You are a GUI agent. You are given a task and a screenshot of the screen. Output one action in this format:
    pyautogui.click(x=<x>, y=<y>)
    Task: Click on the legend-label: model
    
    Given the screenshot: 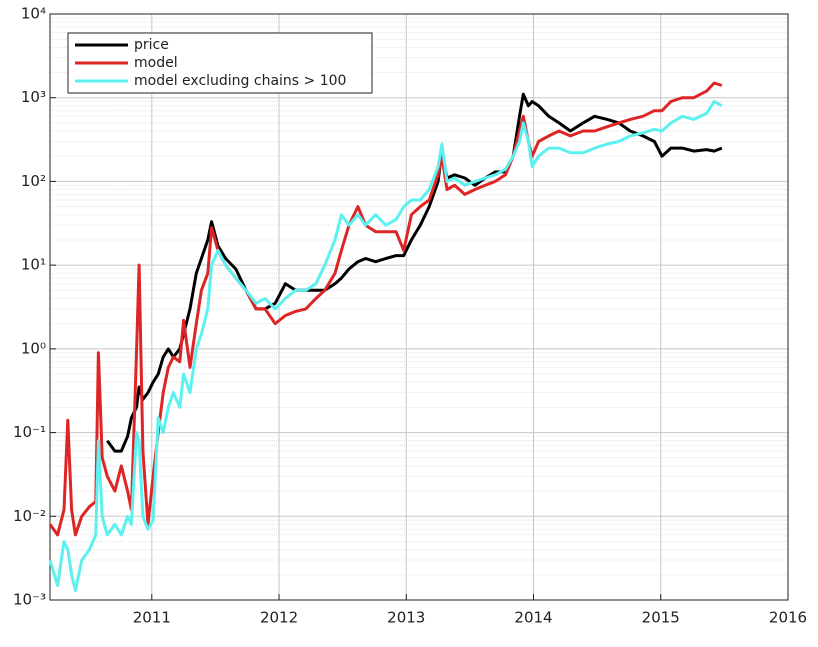 What is the action you would take?
    pyautogui.click(x=156, y=63)
    